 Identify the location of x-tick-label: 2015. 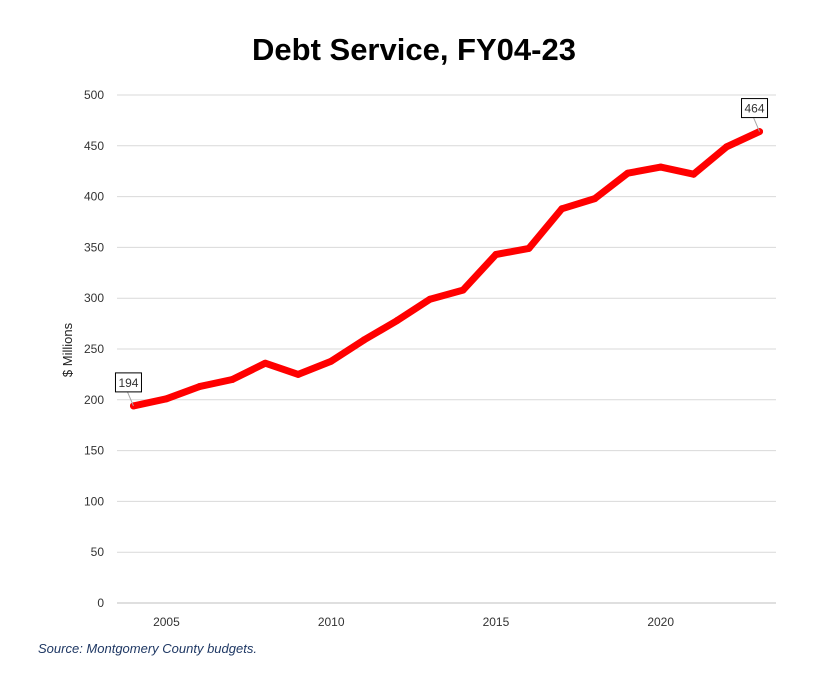
(496, 622).